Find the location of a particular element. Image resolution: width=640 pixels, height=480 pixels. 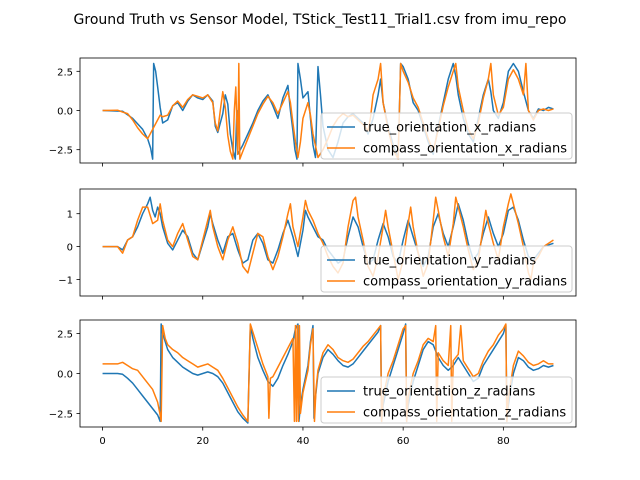

x-tick-label: 20 is located at coordinates (202, 441).